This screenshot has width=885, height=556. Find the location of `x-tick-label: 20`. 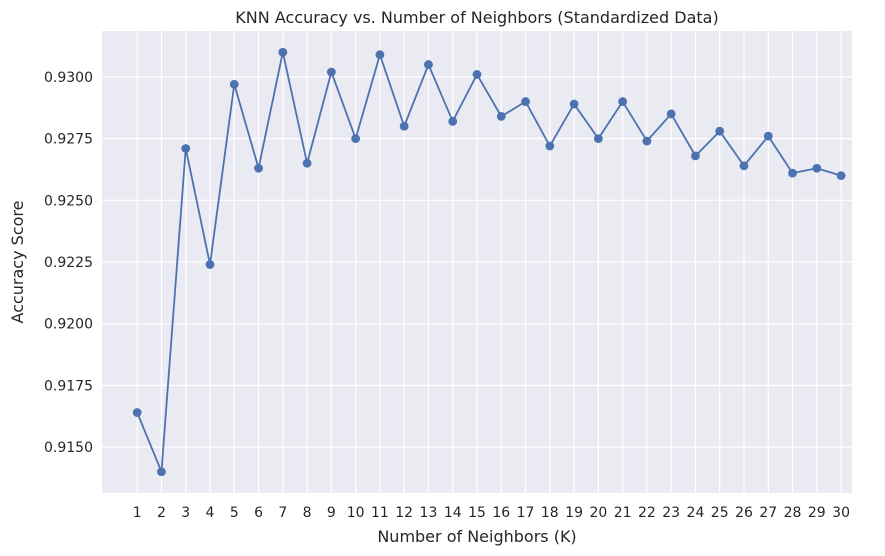

x-tick-label: 20 is located at coordinates (598, 513).